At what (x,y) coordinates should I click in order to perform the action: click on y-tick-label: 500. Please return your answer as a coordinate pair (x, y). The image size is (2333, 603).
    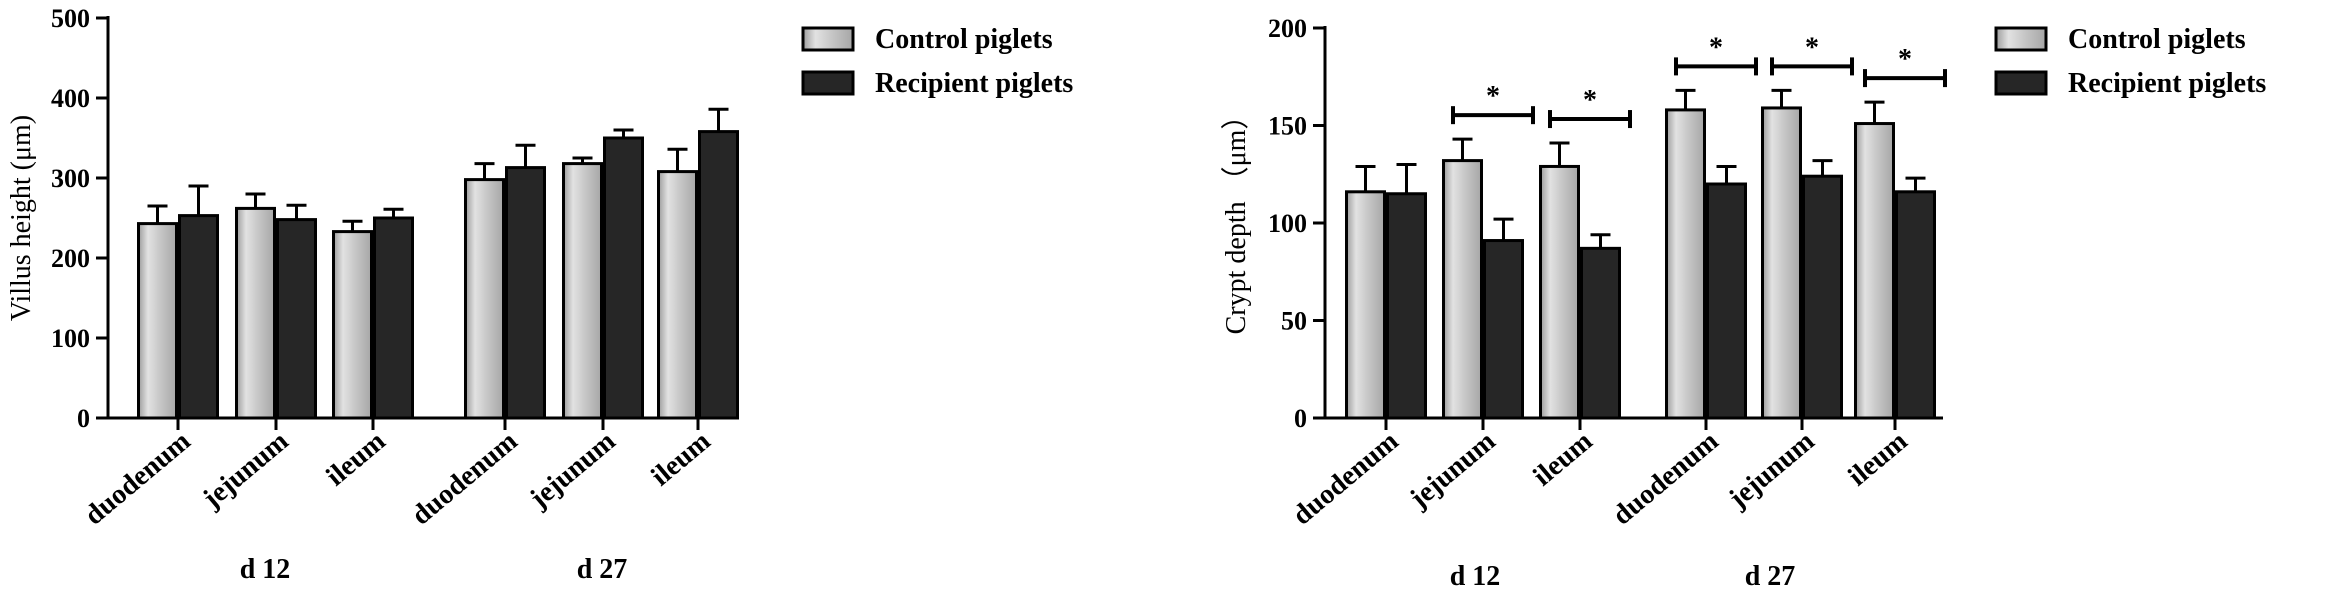
    Looking at the image, I should click on (70, 18).